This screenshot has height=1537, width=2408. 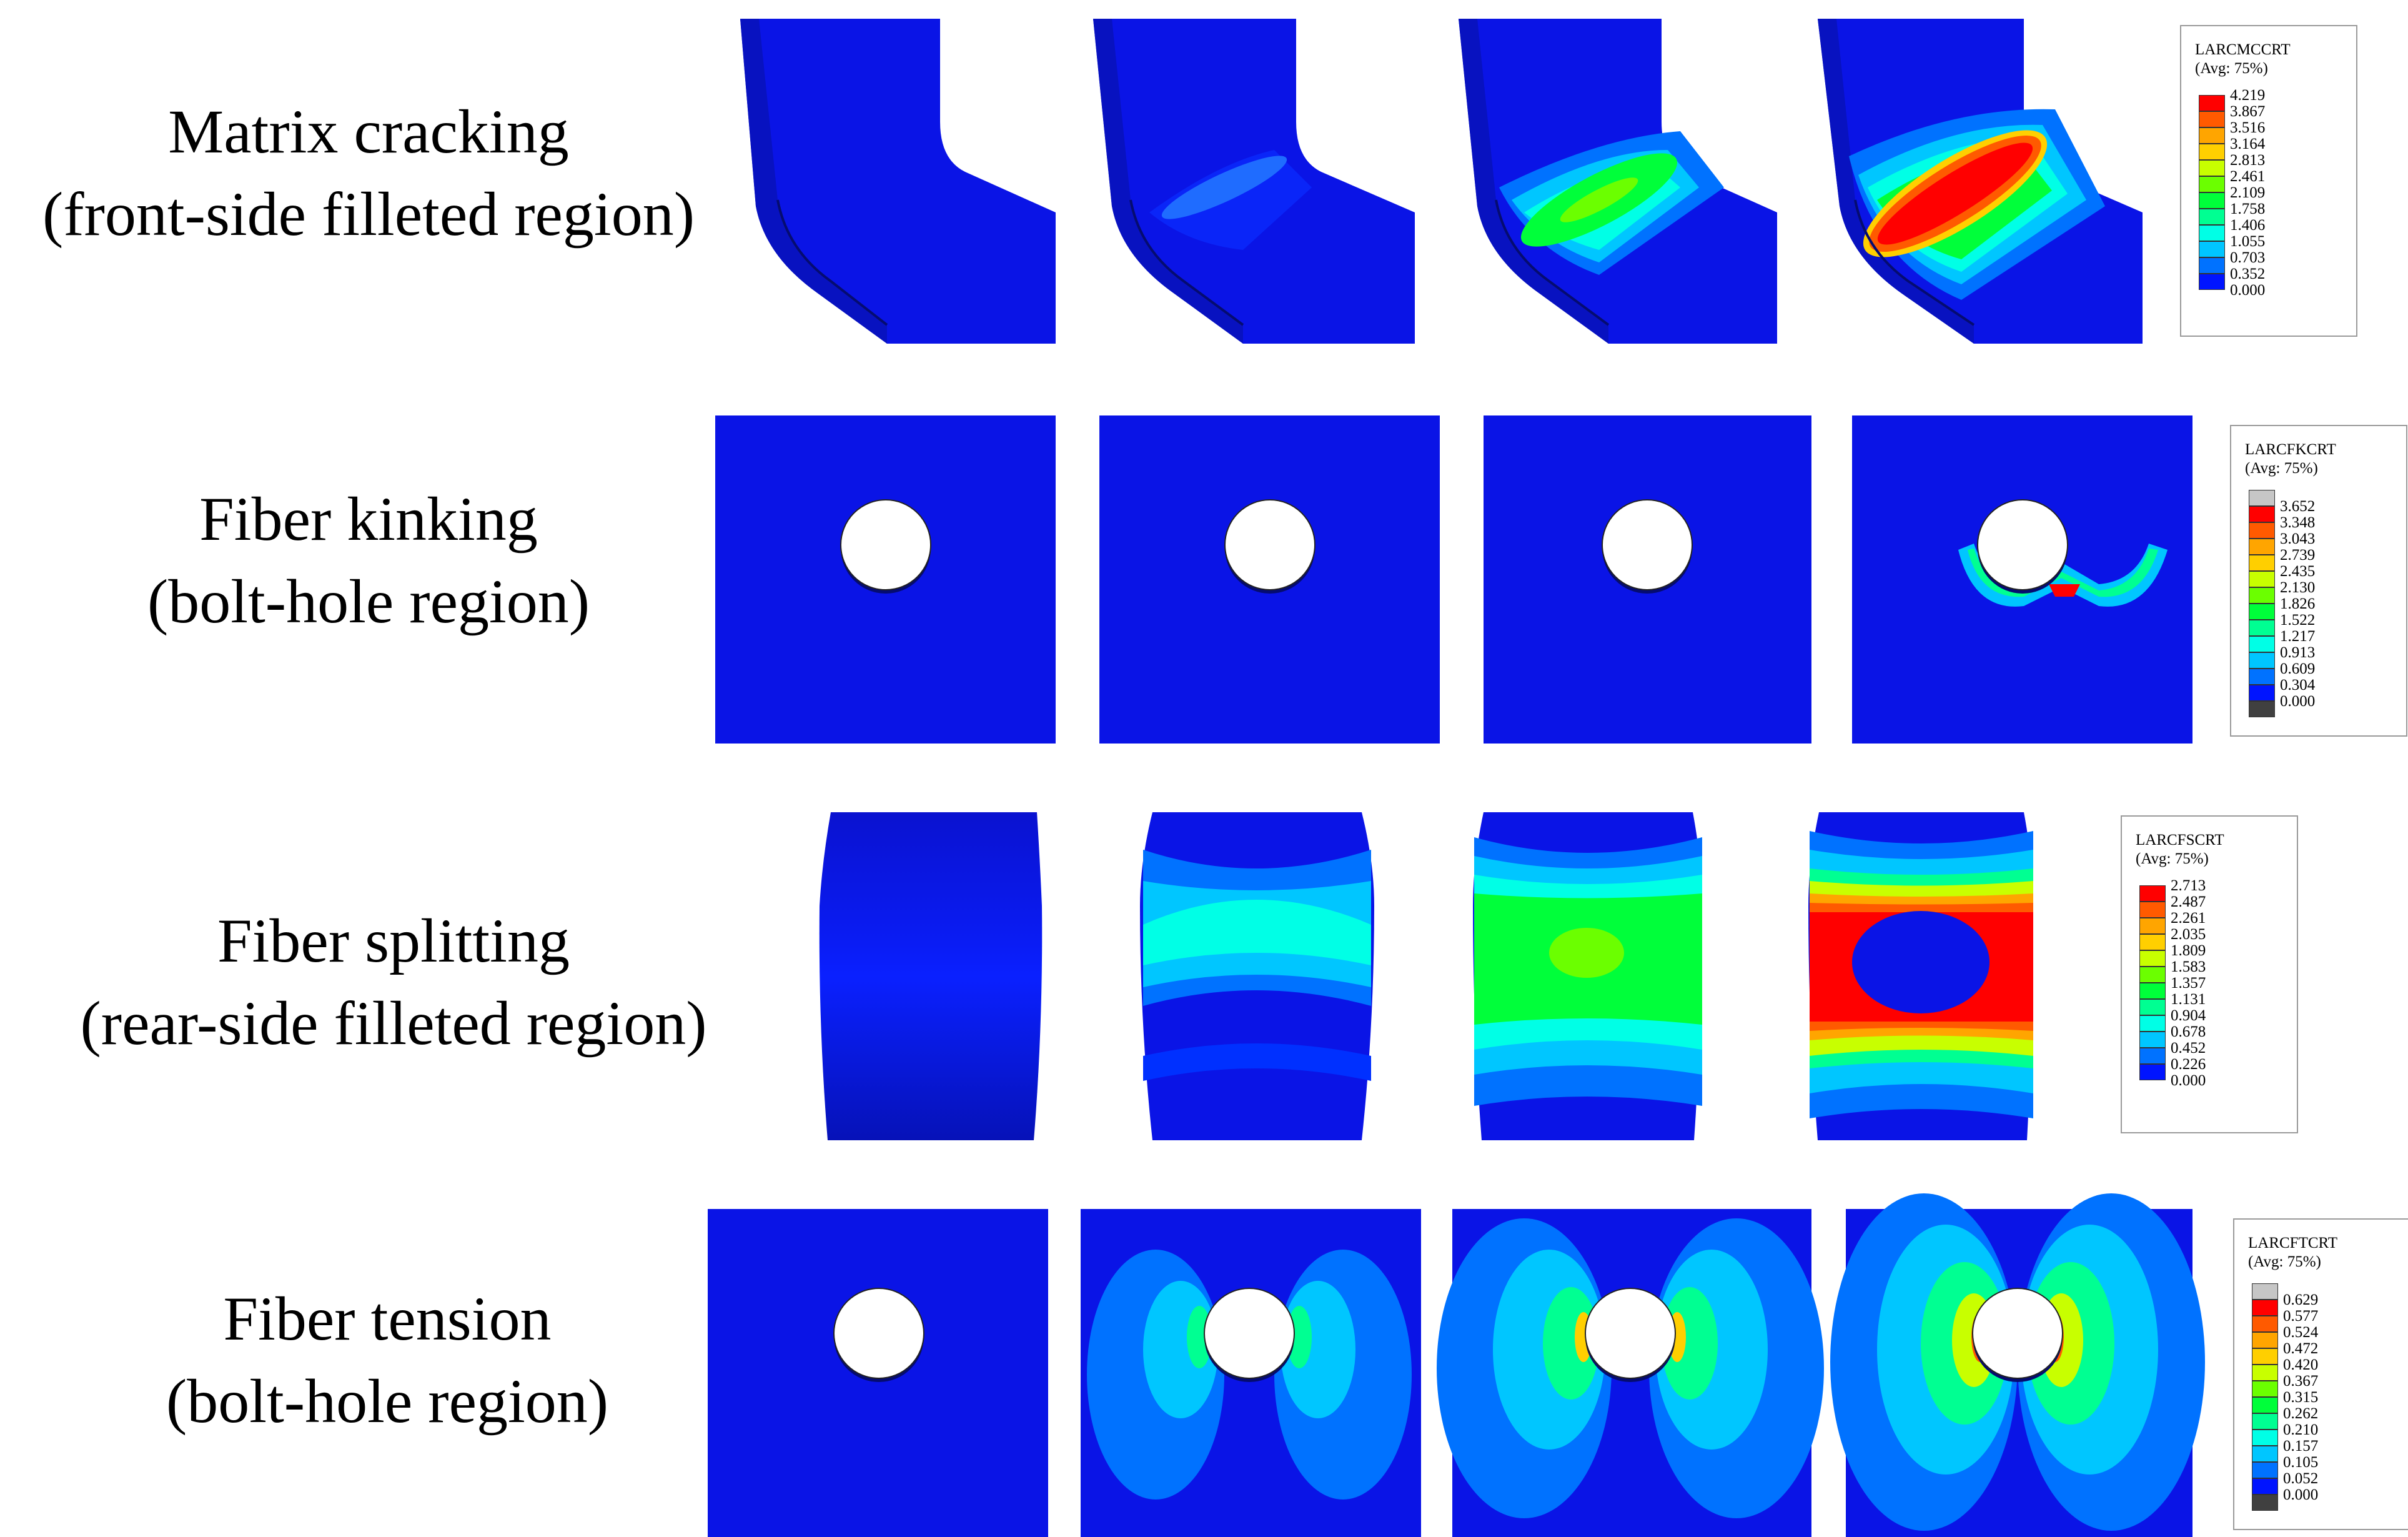 What do you see at coordinates (2301, 1332) in the screenshot?
I see `legend-value: 0.524` at bounding box center [2301, 1332].